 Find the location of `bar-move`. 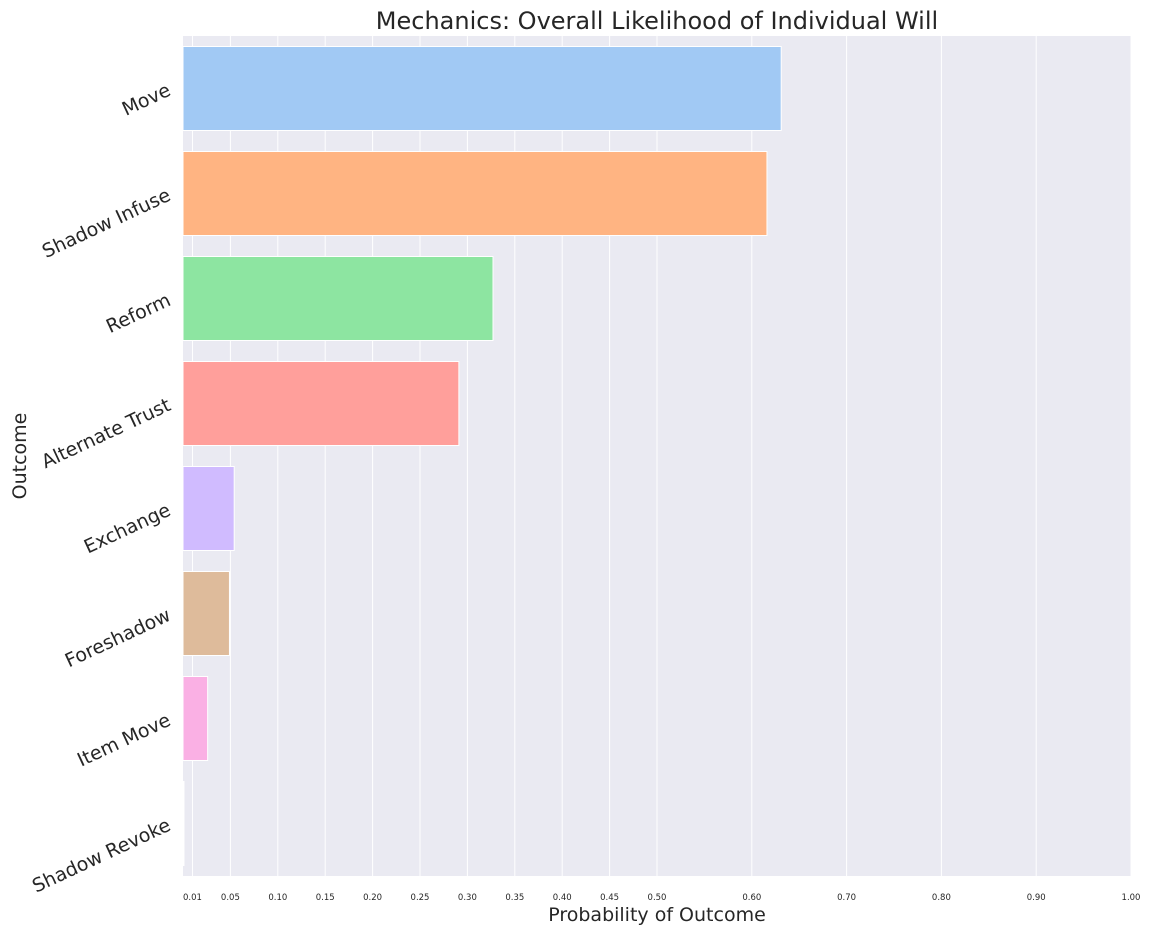

bar-move is located at coordinates (482, 88).